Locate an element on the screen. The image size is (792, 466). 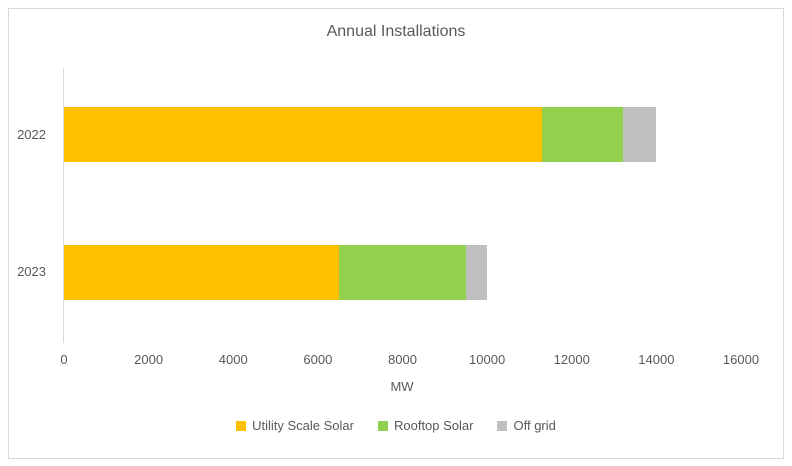
legend-item-utility-scale-solar: Utility Scale Solar is located at coordinates (295, 425).